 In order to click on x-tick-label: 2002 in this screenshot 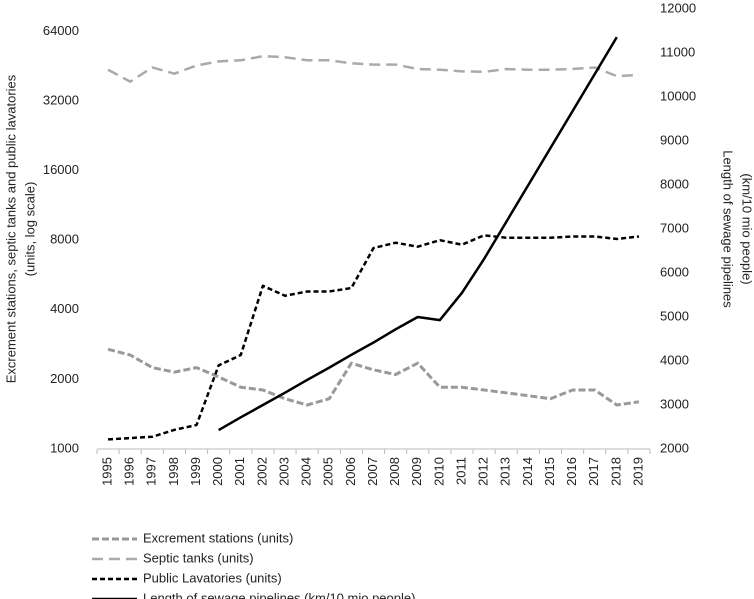, I will do `click(261, 471)`.